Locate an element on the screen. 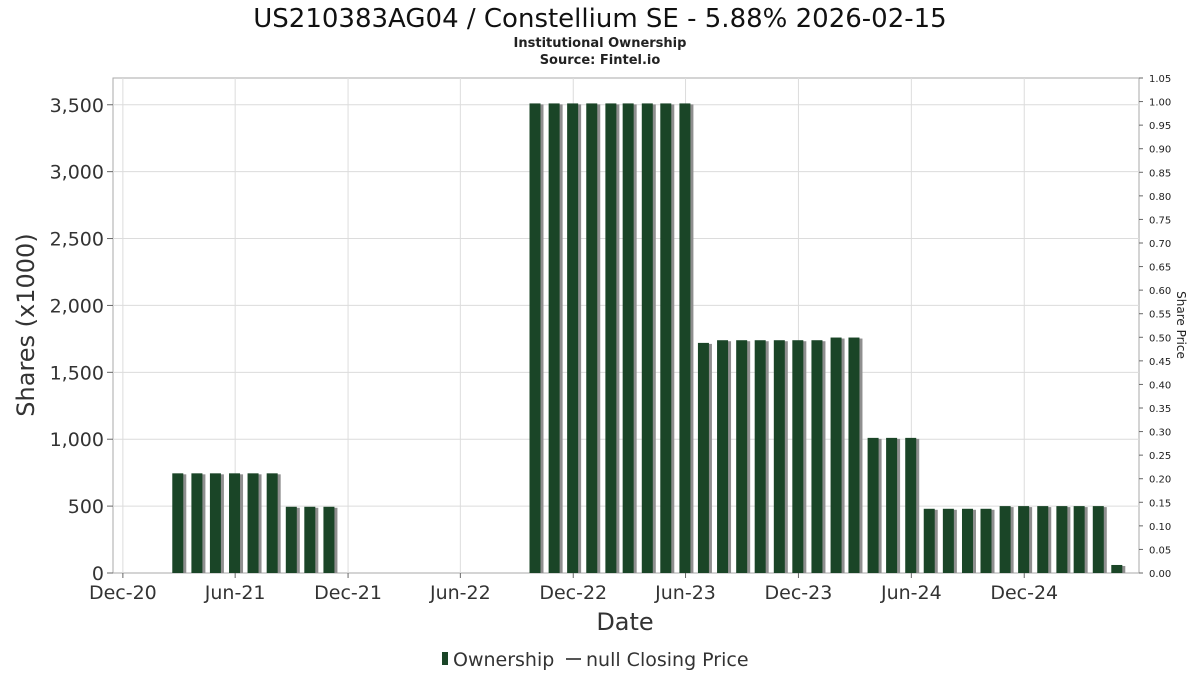 This screenshot has width=1200, height=675. y-tick-label: 2,000 is located at coordinates (77, 306).